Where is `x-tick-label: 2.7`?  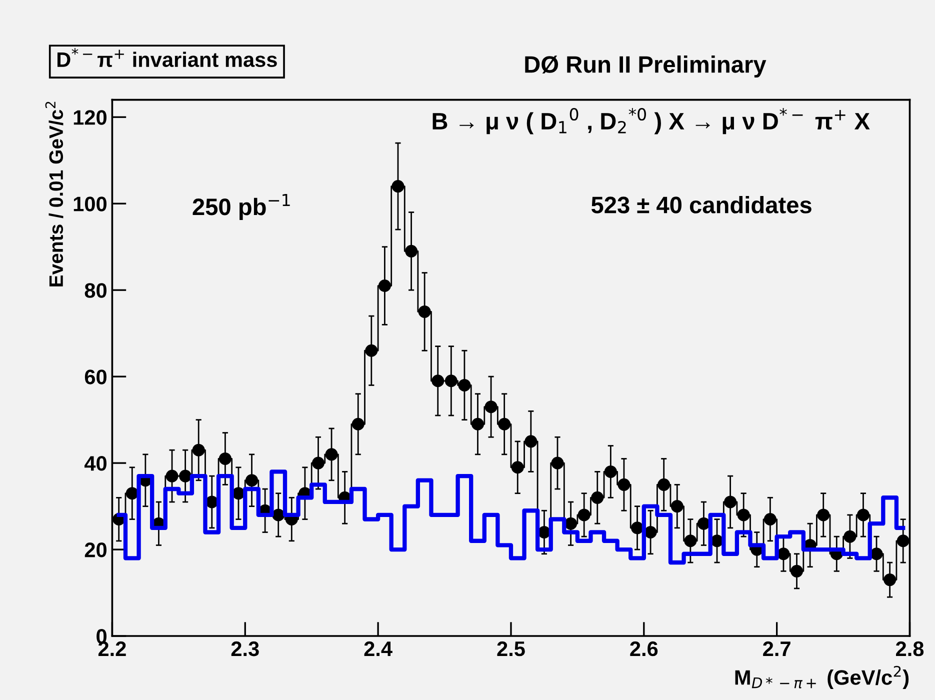 x-tick-label: 2.7 is located at coordinates (776, 648).